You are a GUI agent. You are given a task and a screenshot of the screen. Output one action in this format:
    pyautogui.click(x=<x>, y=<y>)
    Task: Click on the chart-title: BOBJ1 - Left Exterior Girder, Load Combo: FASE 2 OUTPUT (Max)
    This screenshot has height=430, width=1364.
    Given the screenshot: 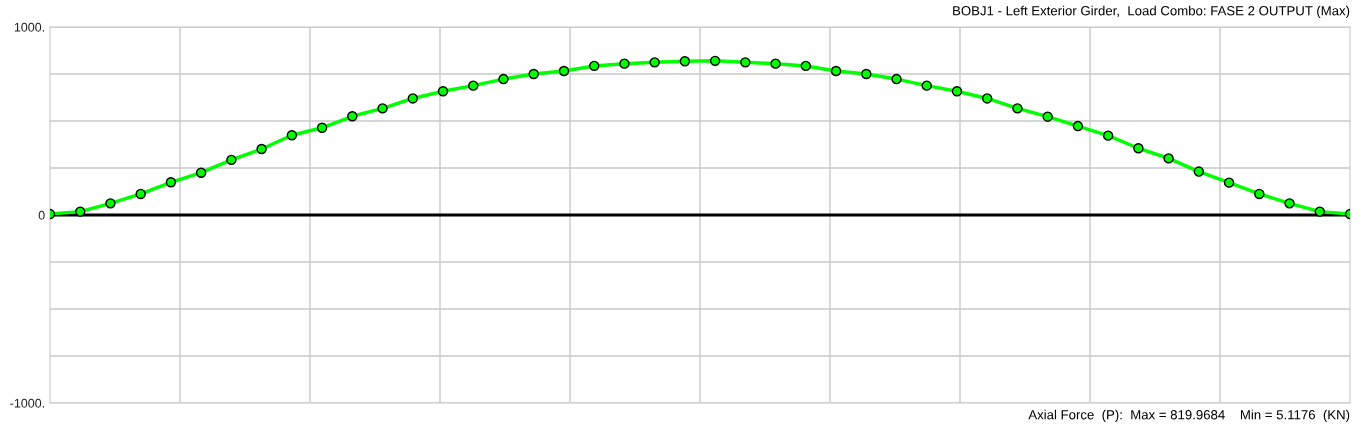 What is the action you would take?
    pyautogui.click(x=1151, y=11)
    